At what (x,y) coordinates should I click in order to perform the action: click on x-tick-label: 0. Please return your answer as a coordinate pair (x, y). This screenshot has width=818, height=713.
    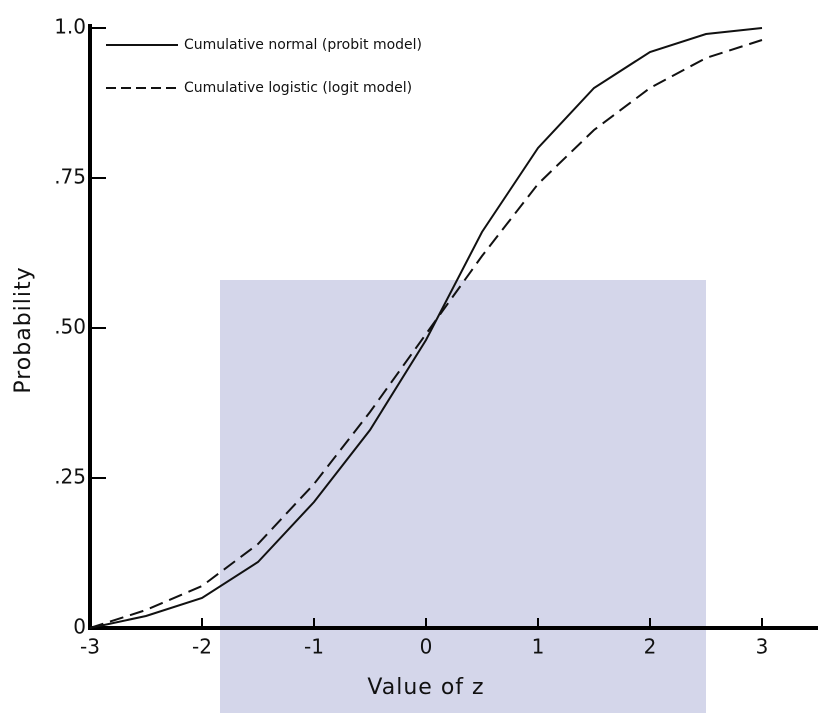
    Looking at the image, I should click on (426, 647).